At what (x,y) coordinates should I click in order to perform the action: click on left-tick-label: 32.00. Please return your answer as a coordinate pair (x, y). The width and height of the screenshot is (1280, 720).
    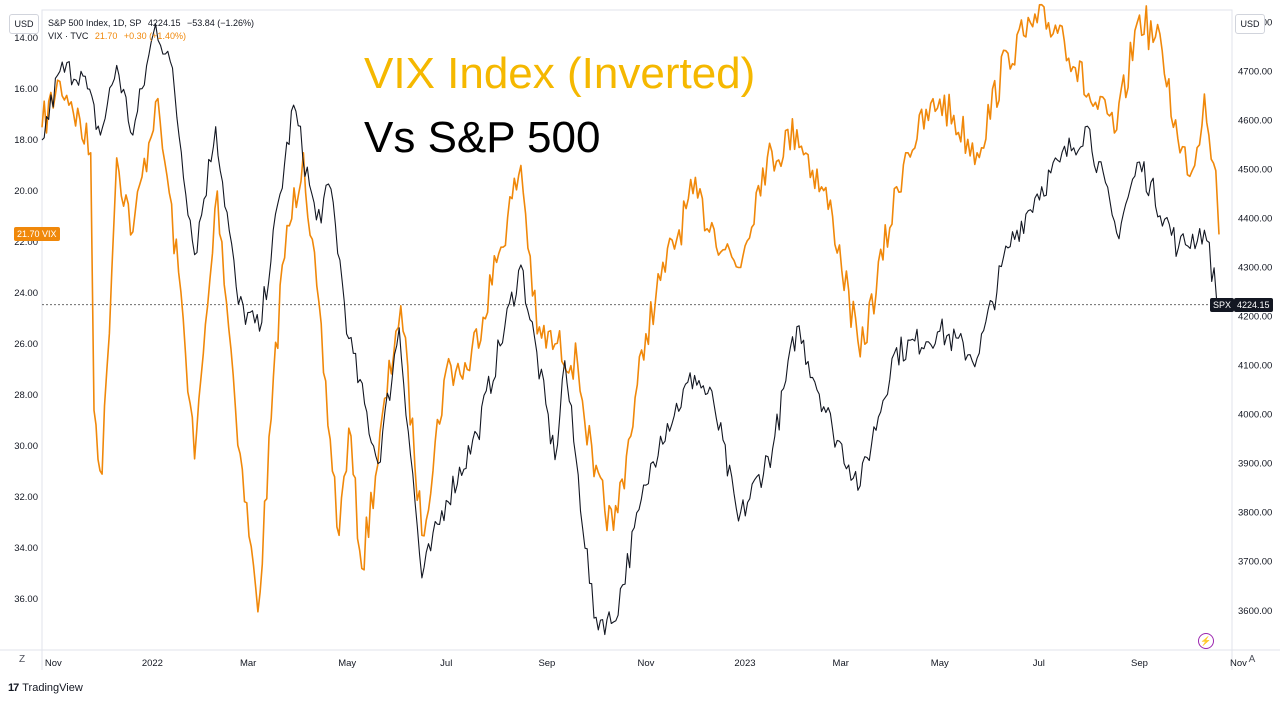
    Looking at the image, I should click on (26, 497).